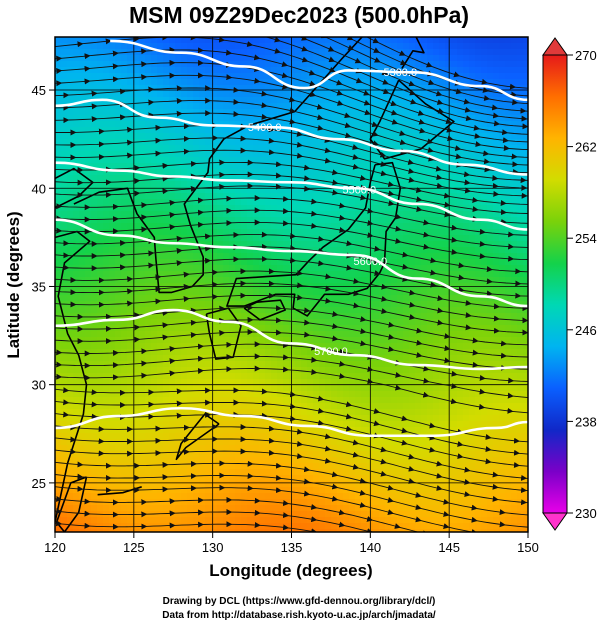 The width and height of the screenshot is (599, 625). Describe the element at coordinates (370, 547) in the screenshot. I see `x-tick-label: 140` at that location.